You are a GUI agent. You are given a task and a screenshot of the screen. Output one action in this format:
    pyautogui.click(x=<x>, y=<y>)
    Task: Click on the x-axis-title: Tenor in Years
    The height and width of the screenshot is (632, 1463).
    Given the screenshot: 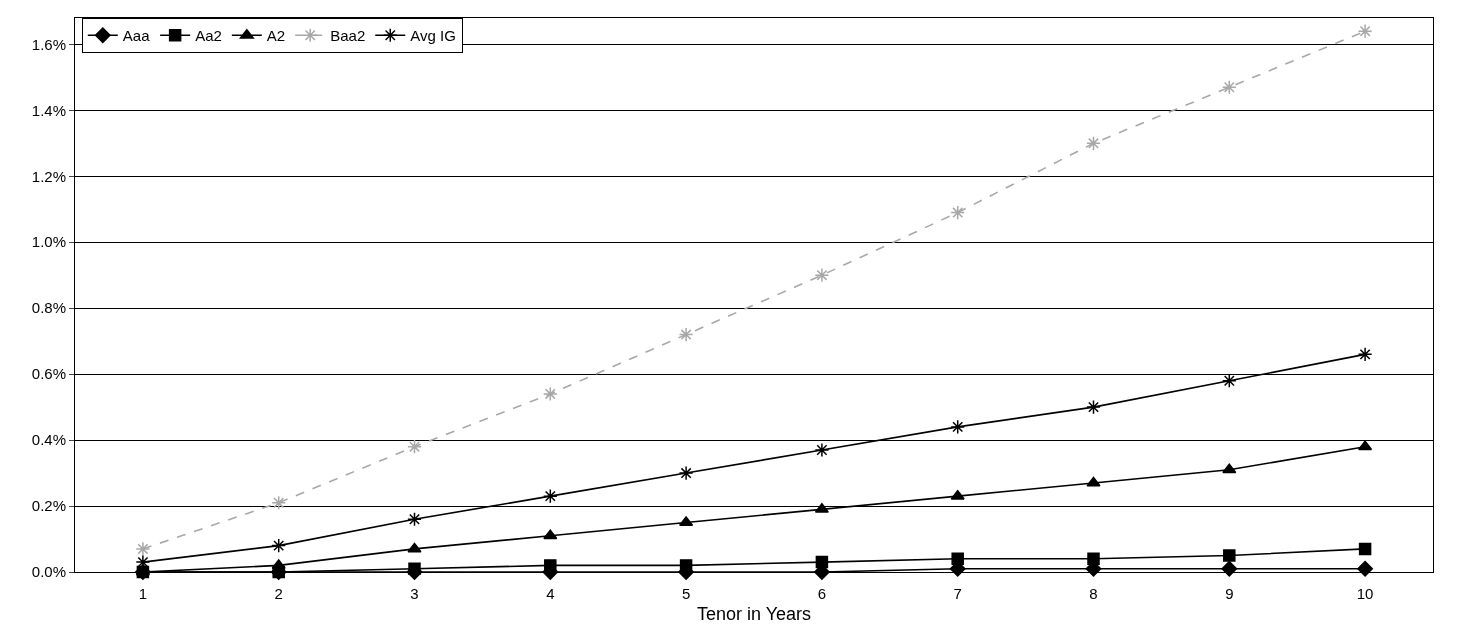 What is the action you would take?
    pyautogui.click(x=754, y=614)
    